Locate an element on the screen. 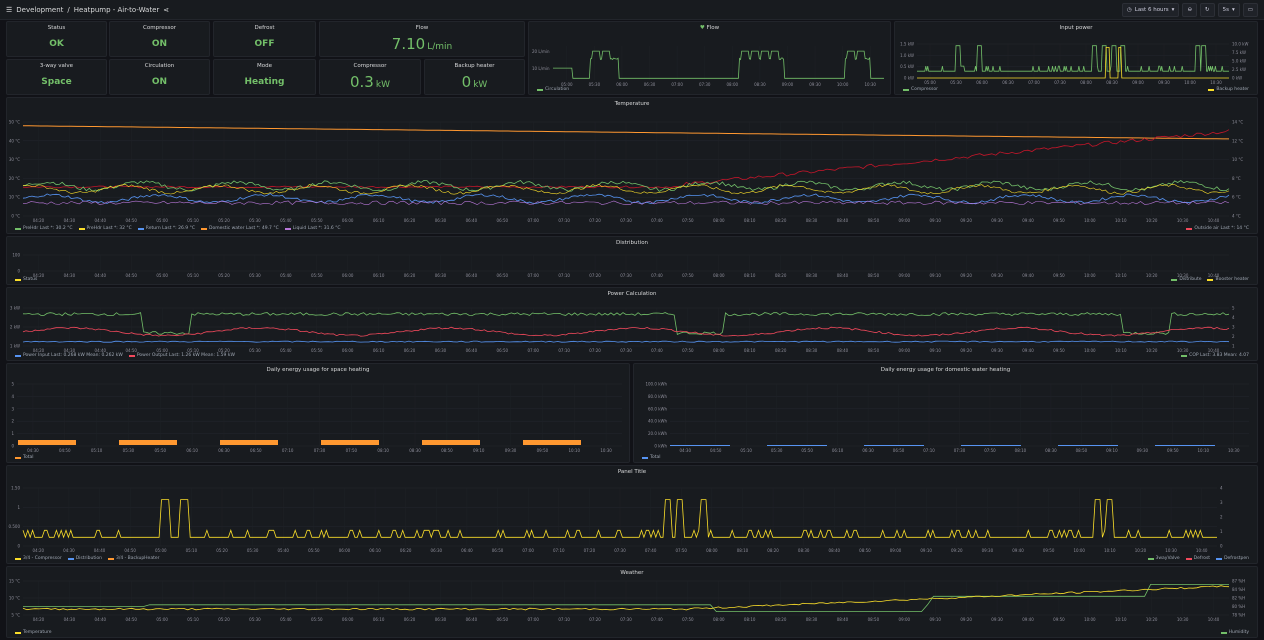 The width and height of the screenshot is (1264, 640). x-tick-label: 08:00 is located at coordinates (719, 275).